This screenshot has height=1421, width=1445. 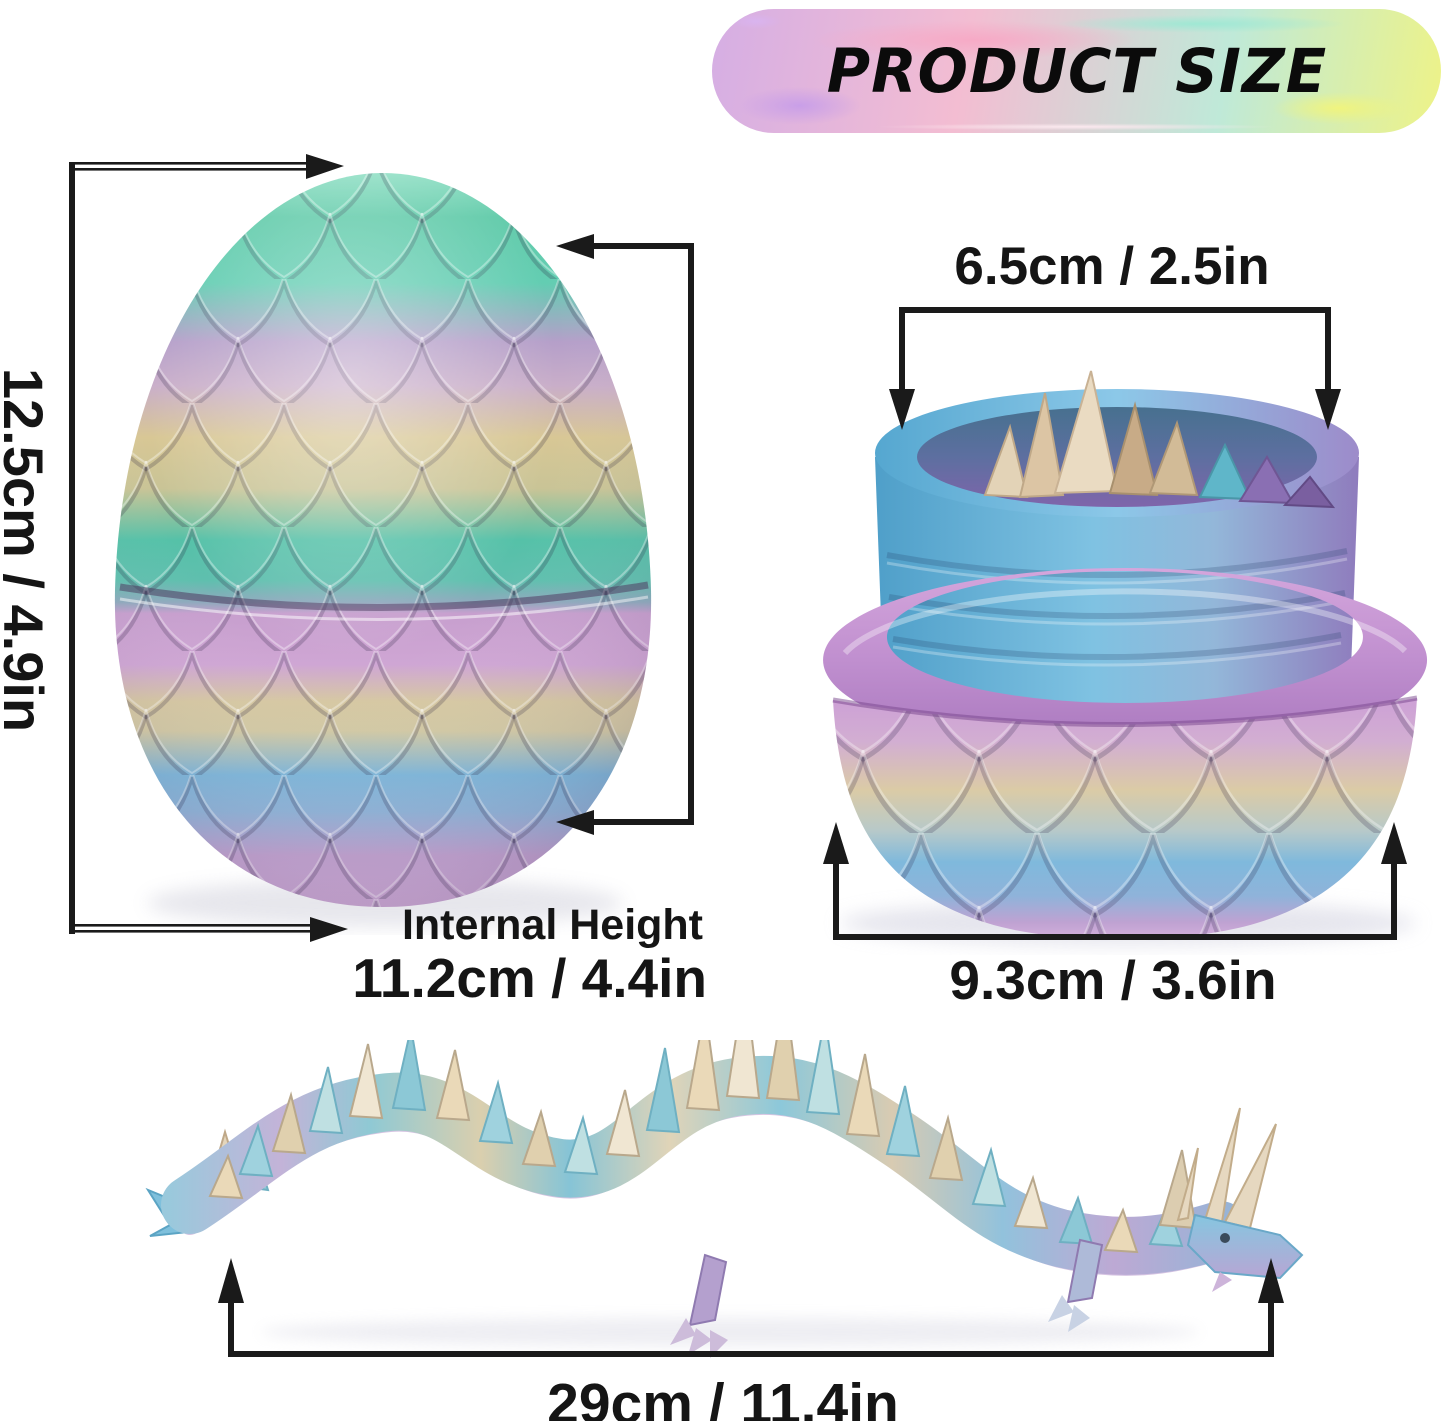 I want to click on egg-lid-cup, so click(x=1117, y=556).